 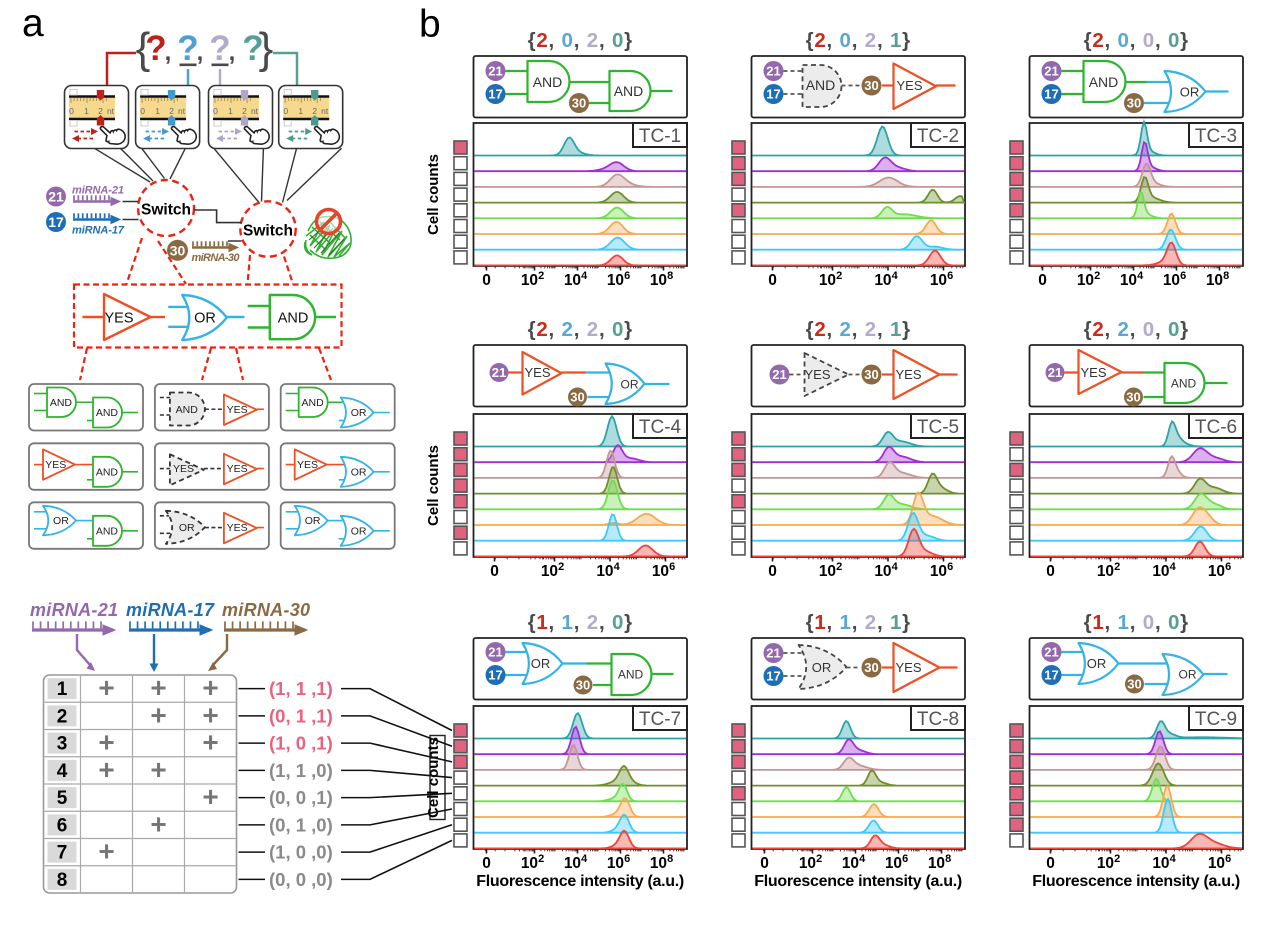 What do you see at coordinates (62, 825) in the screenshot?
I see `svg-text: 6` at bounding box center [62, 825].